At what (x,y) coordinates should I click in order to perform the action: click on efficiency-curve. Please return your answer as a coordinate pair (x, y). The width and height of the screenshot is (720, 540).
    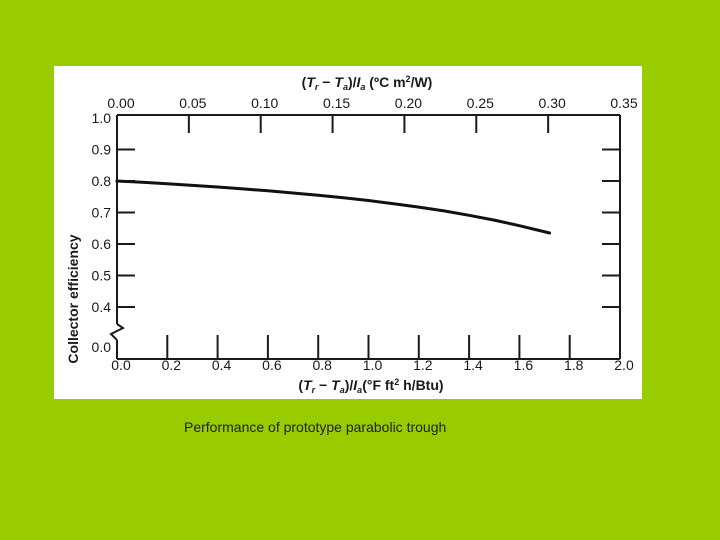
    Looking at the image, I should click on (333, 207).